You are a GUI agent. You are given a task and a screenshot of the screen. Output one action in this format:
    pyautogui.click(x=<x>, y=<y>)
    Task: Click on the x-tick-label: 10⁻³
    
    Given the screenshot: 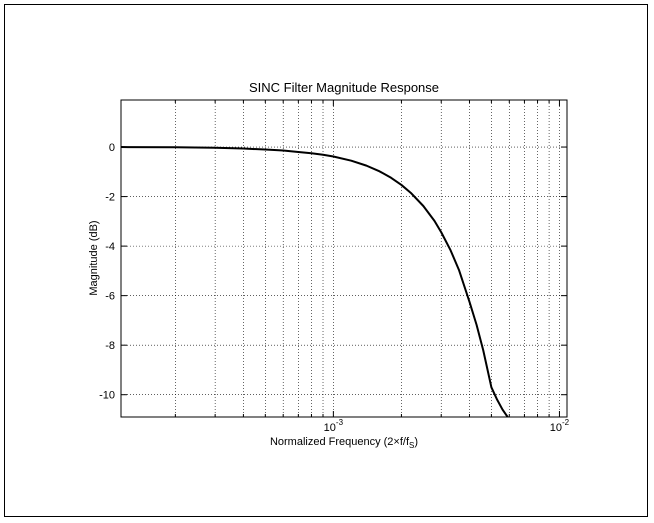 What is the action you would take?
    pyautogui.click(x=334, y=426)
    